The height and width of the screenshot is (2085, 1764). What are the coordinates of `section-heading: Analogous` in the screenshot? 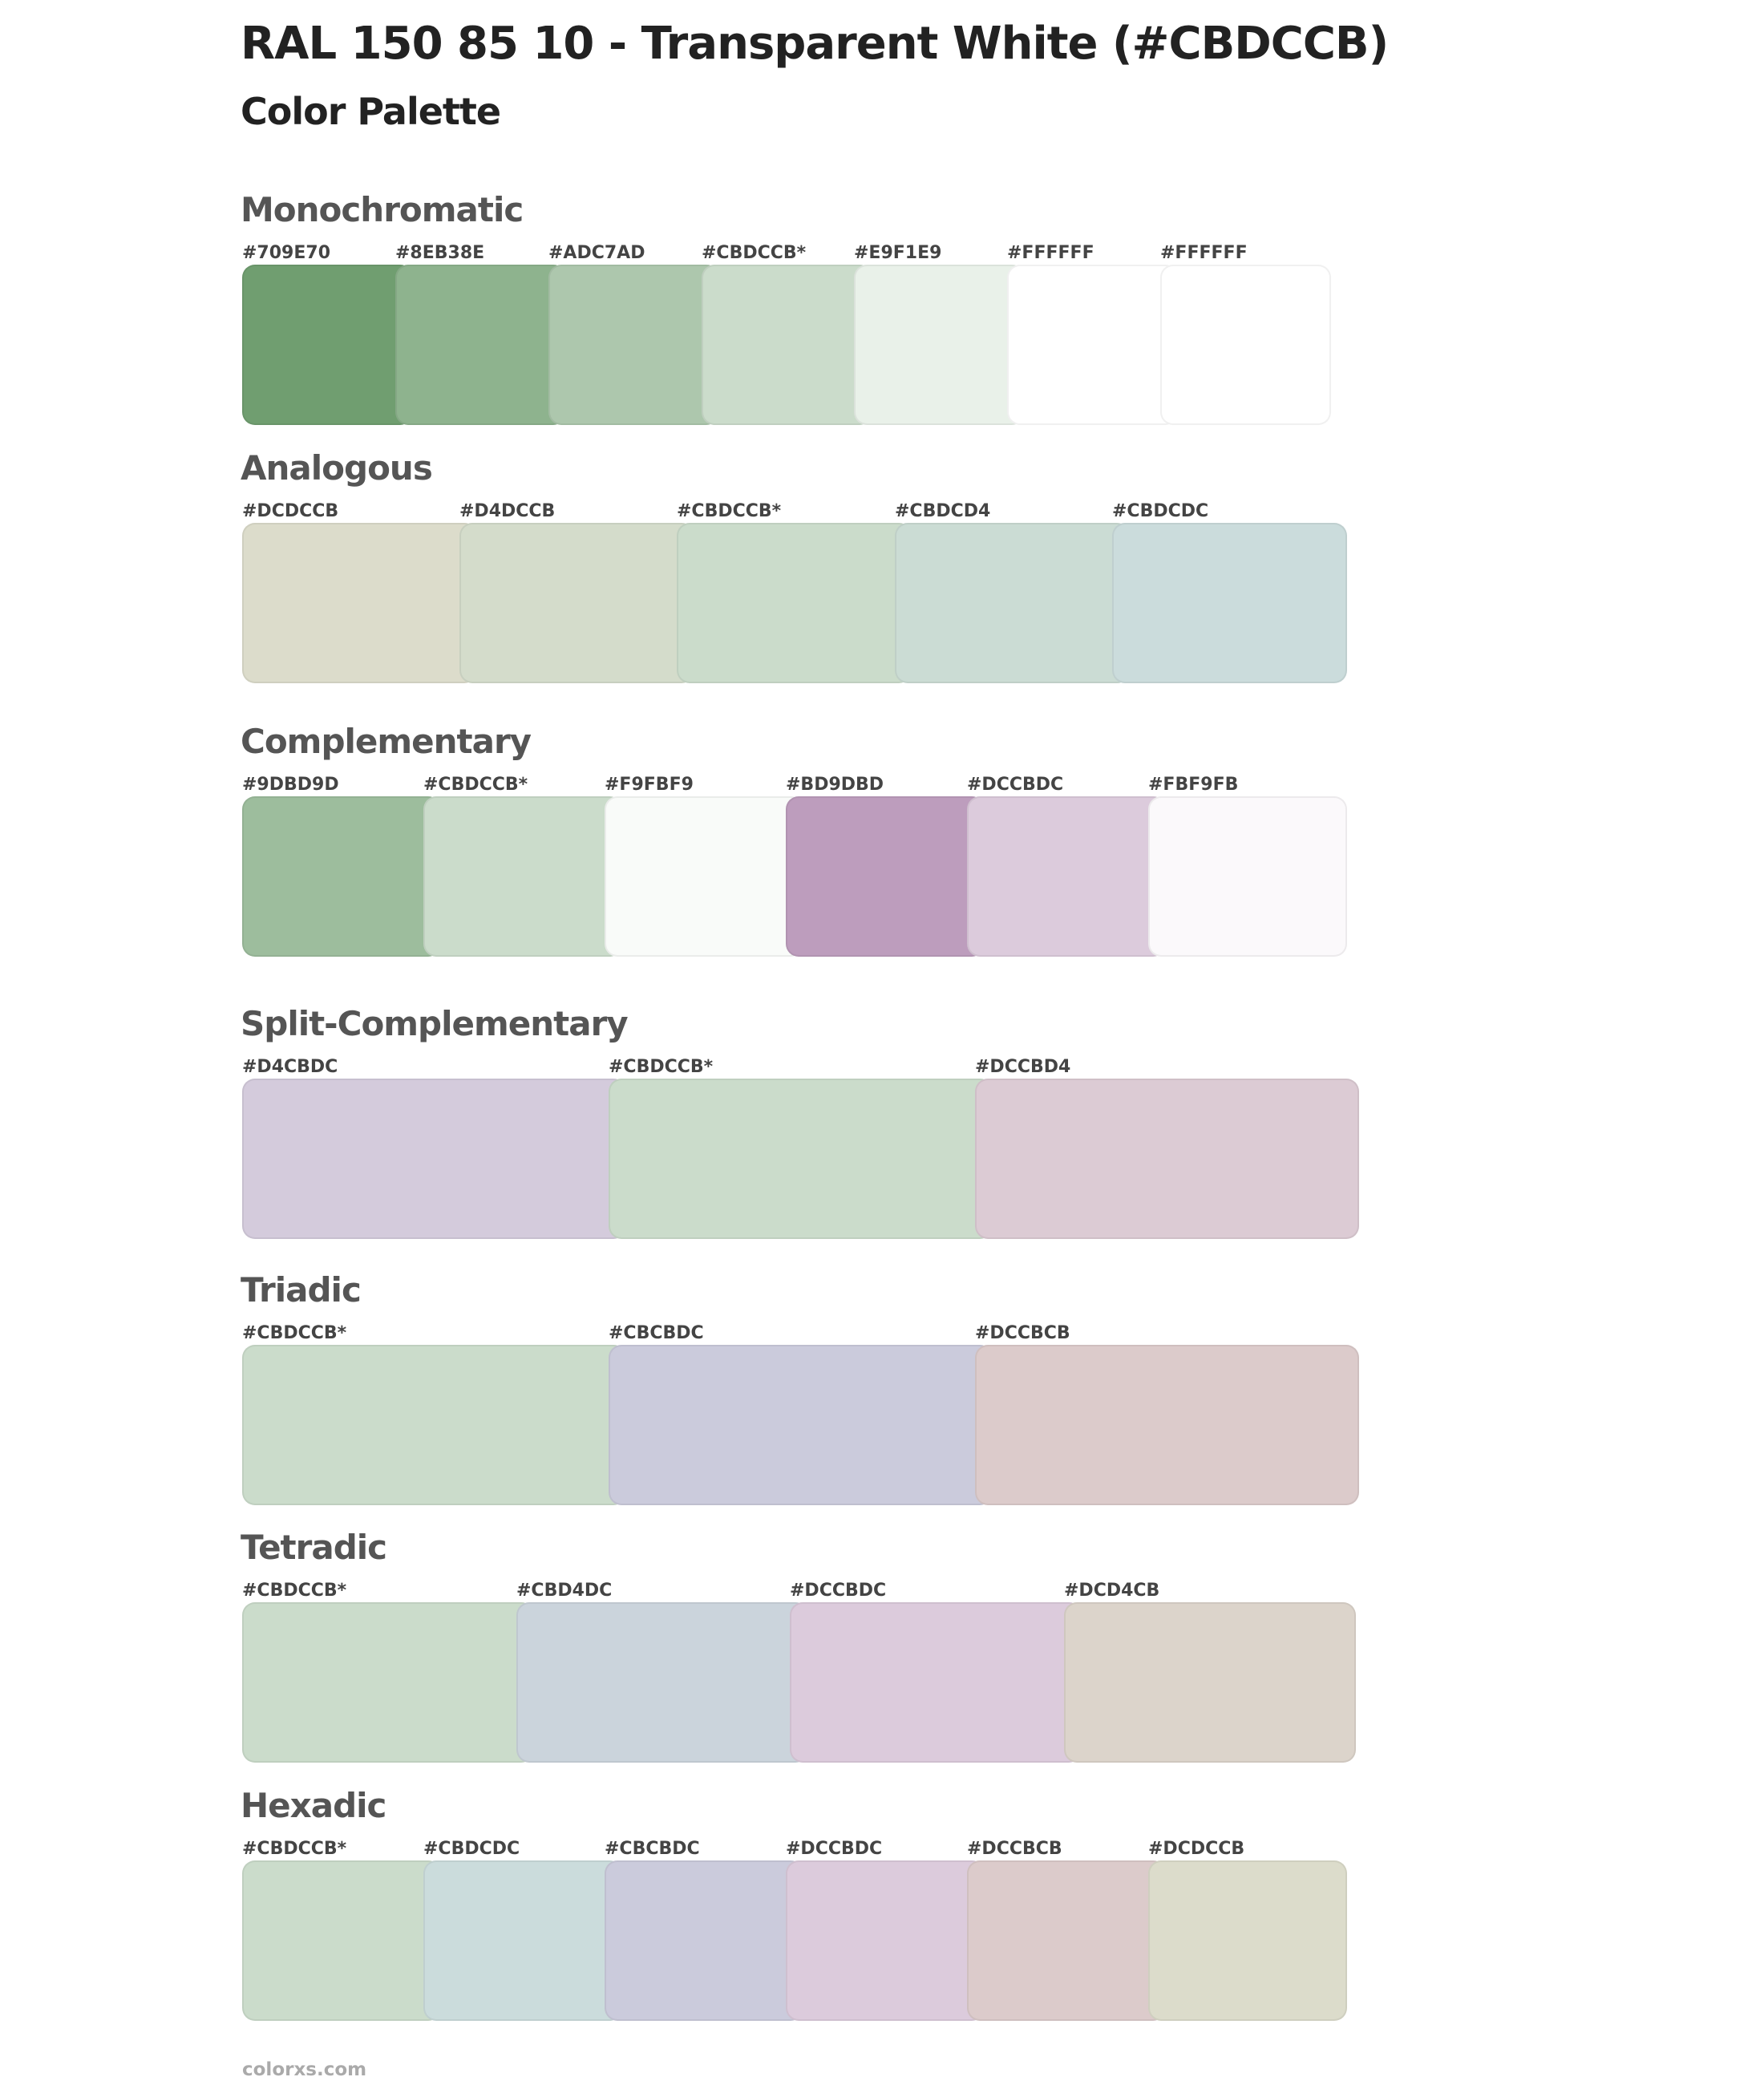 It's located at (337, 468).